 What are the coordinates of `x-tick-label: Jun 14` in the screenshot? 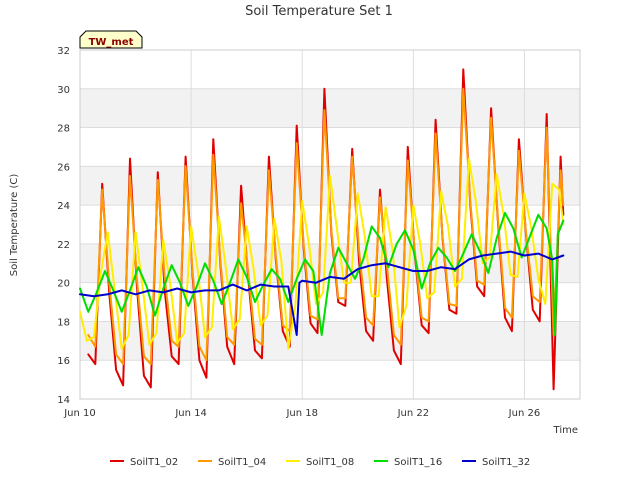 It's located at (190, 413).